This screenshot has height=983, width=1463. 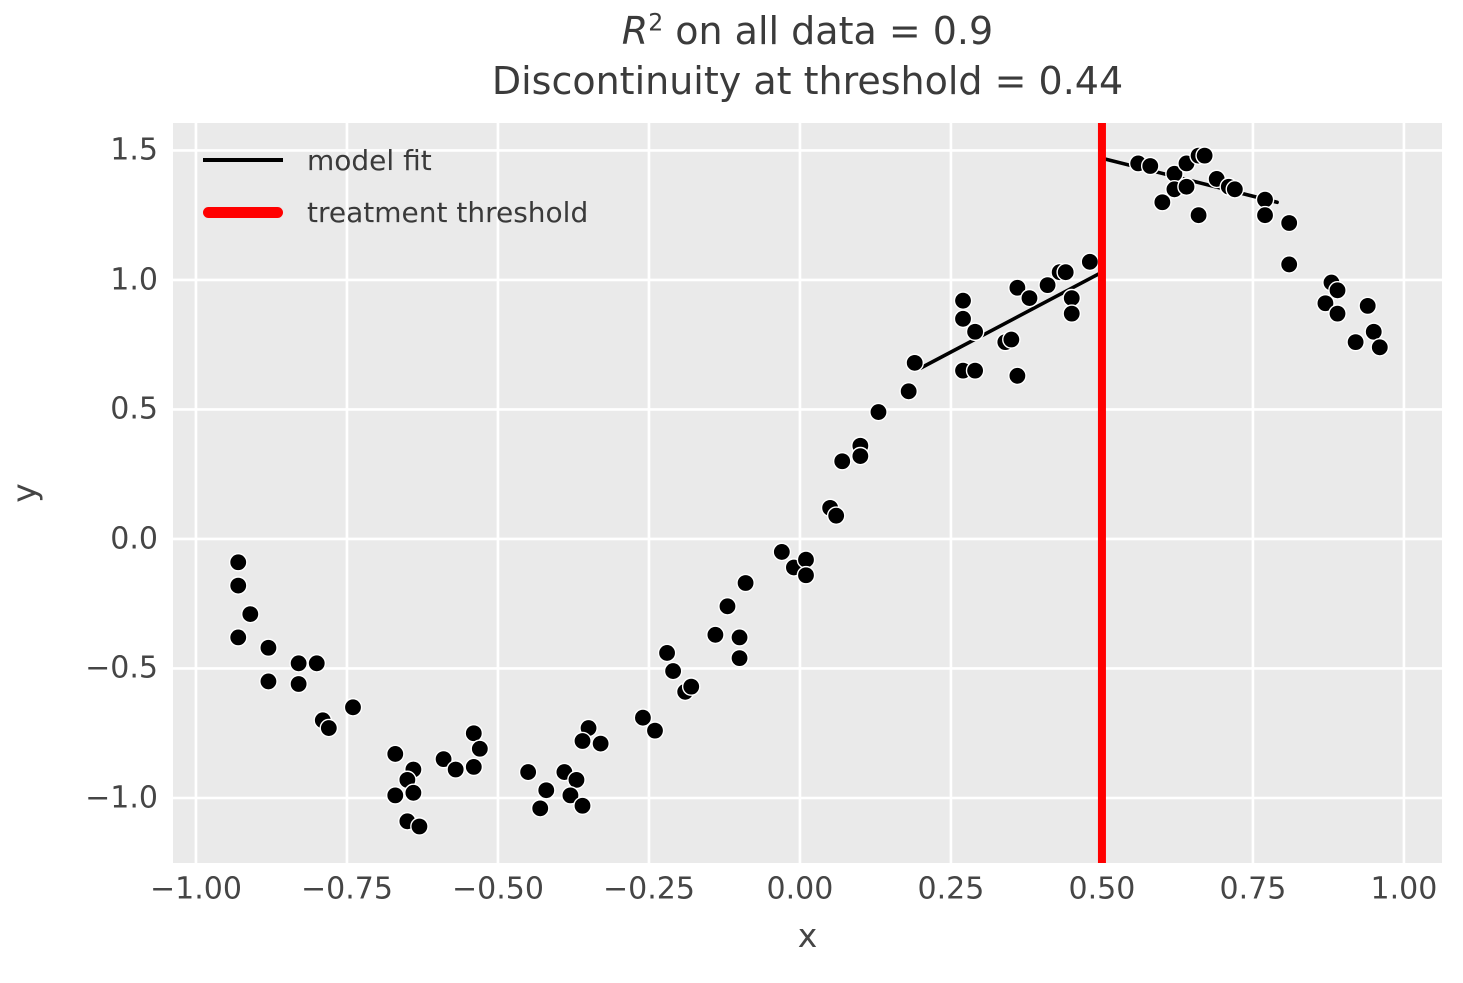 What do you see at coordinates (1102, 889) in the screenshot?
I see `x-tick-label: 0.50` at bounding box center [1102, 889].